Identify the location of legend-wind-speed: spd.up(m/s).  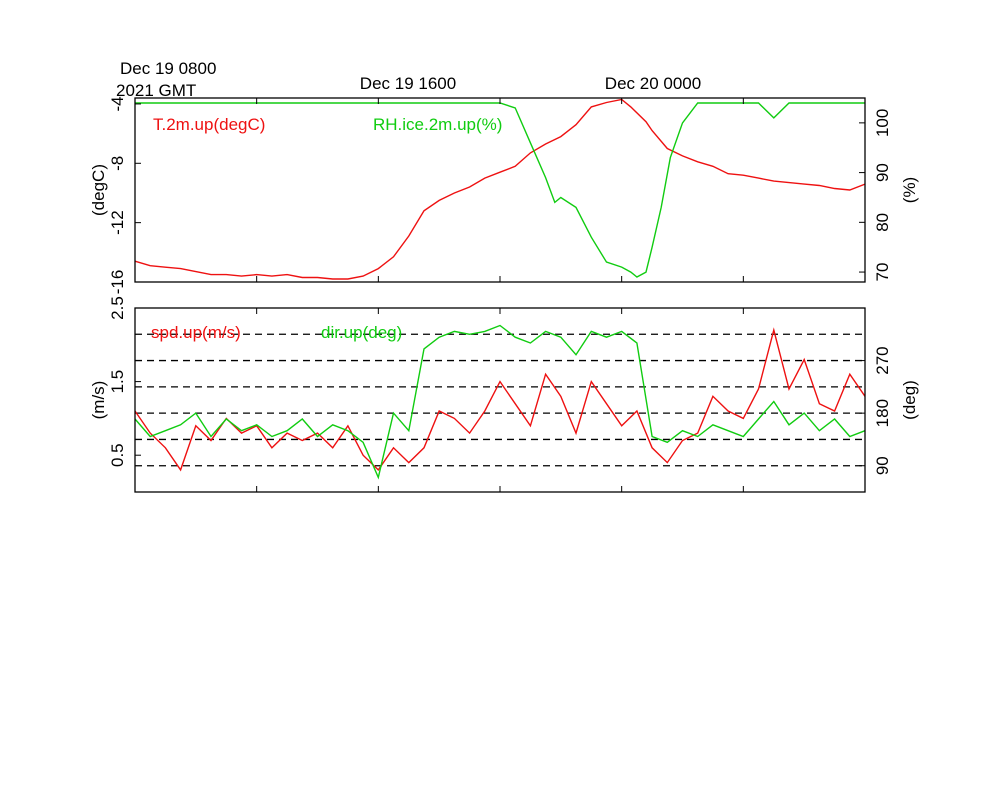
(196, 332).